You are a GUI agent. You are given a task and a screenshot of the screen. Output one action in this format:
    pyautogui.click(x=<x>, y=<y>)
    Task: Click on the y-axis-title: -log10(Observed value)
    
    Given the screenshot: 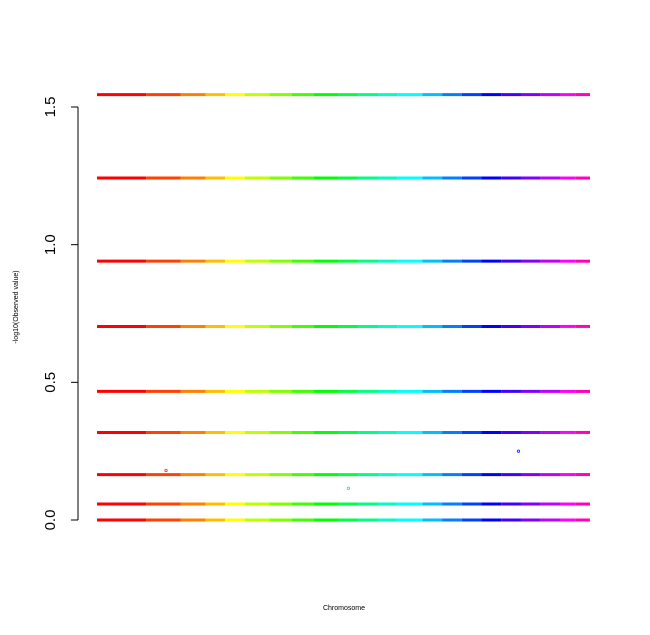 What is the action you would take?
    pyautogui.click(x=16, y=306)
    